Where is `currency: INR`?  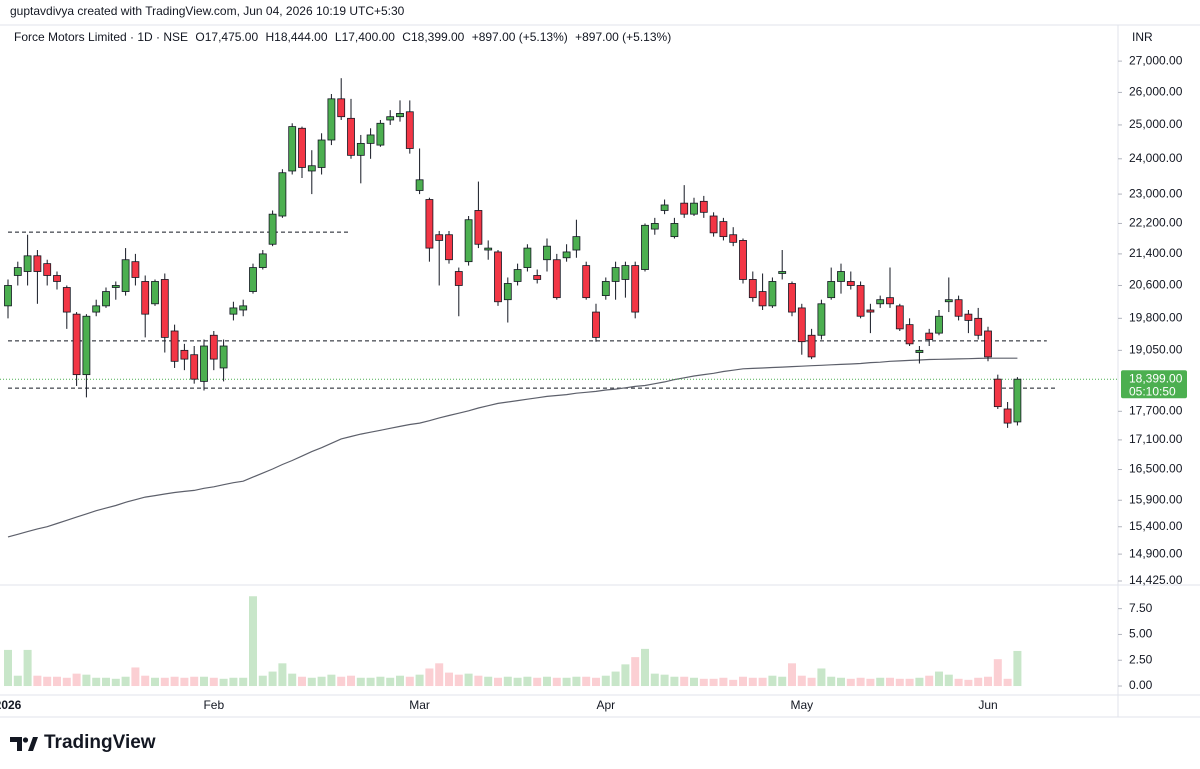
currency: INR is located at coordinates (1142, 37).